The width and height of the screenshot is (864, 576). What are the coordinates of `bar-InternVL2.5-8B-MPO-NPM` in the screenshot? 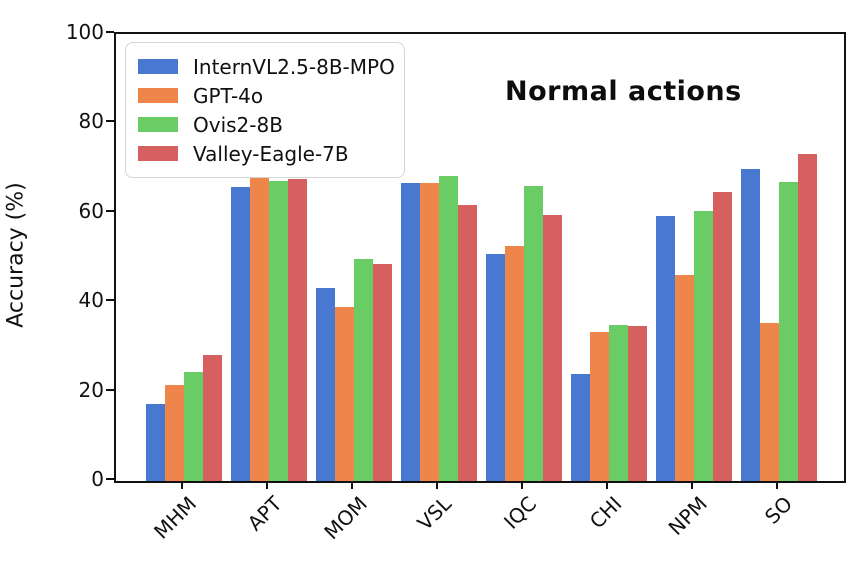 It's located at (665, 348).